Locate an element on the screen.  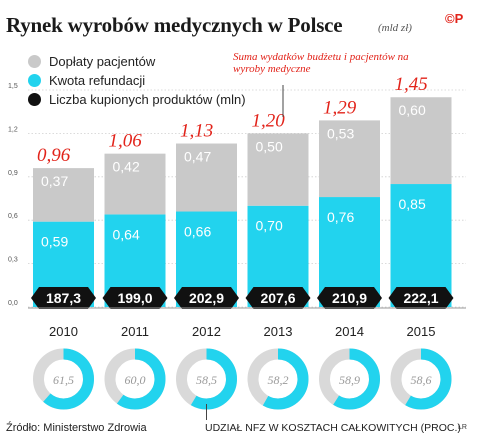
donut-label: 58,6 is located at coordinates (421, 380).